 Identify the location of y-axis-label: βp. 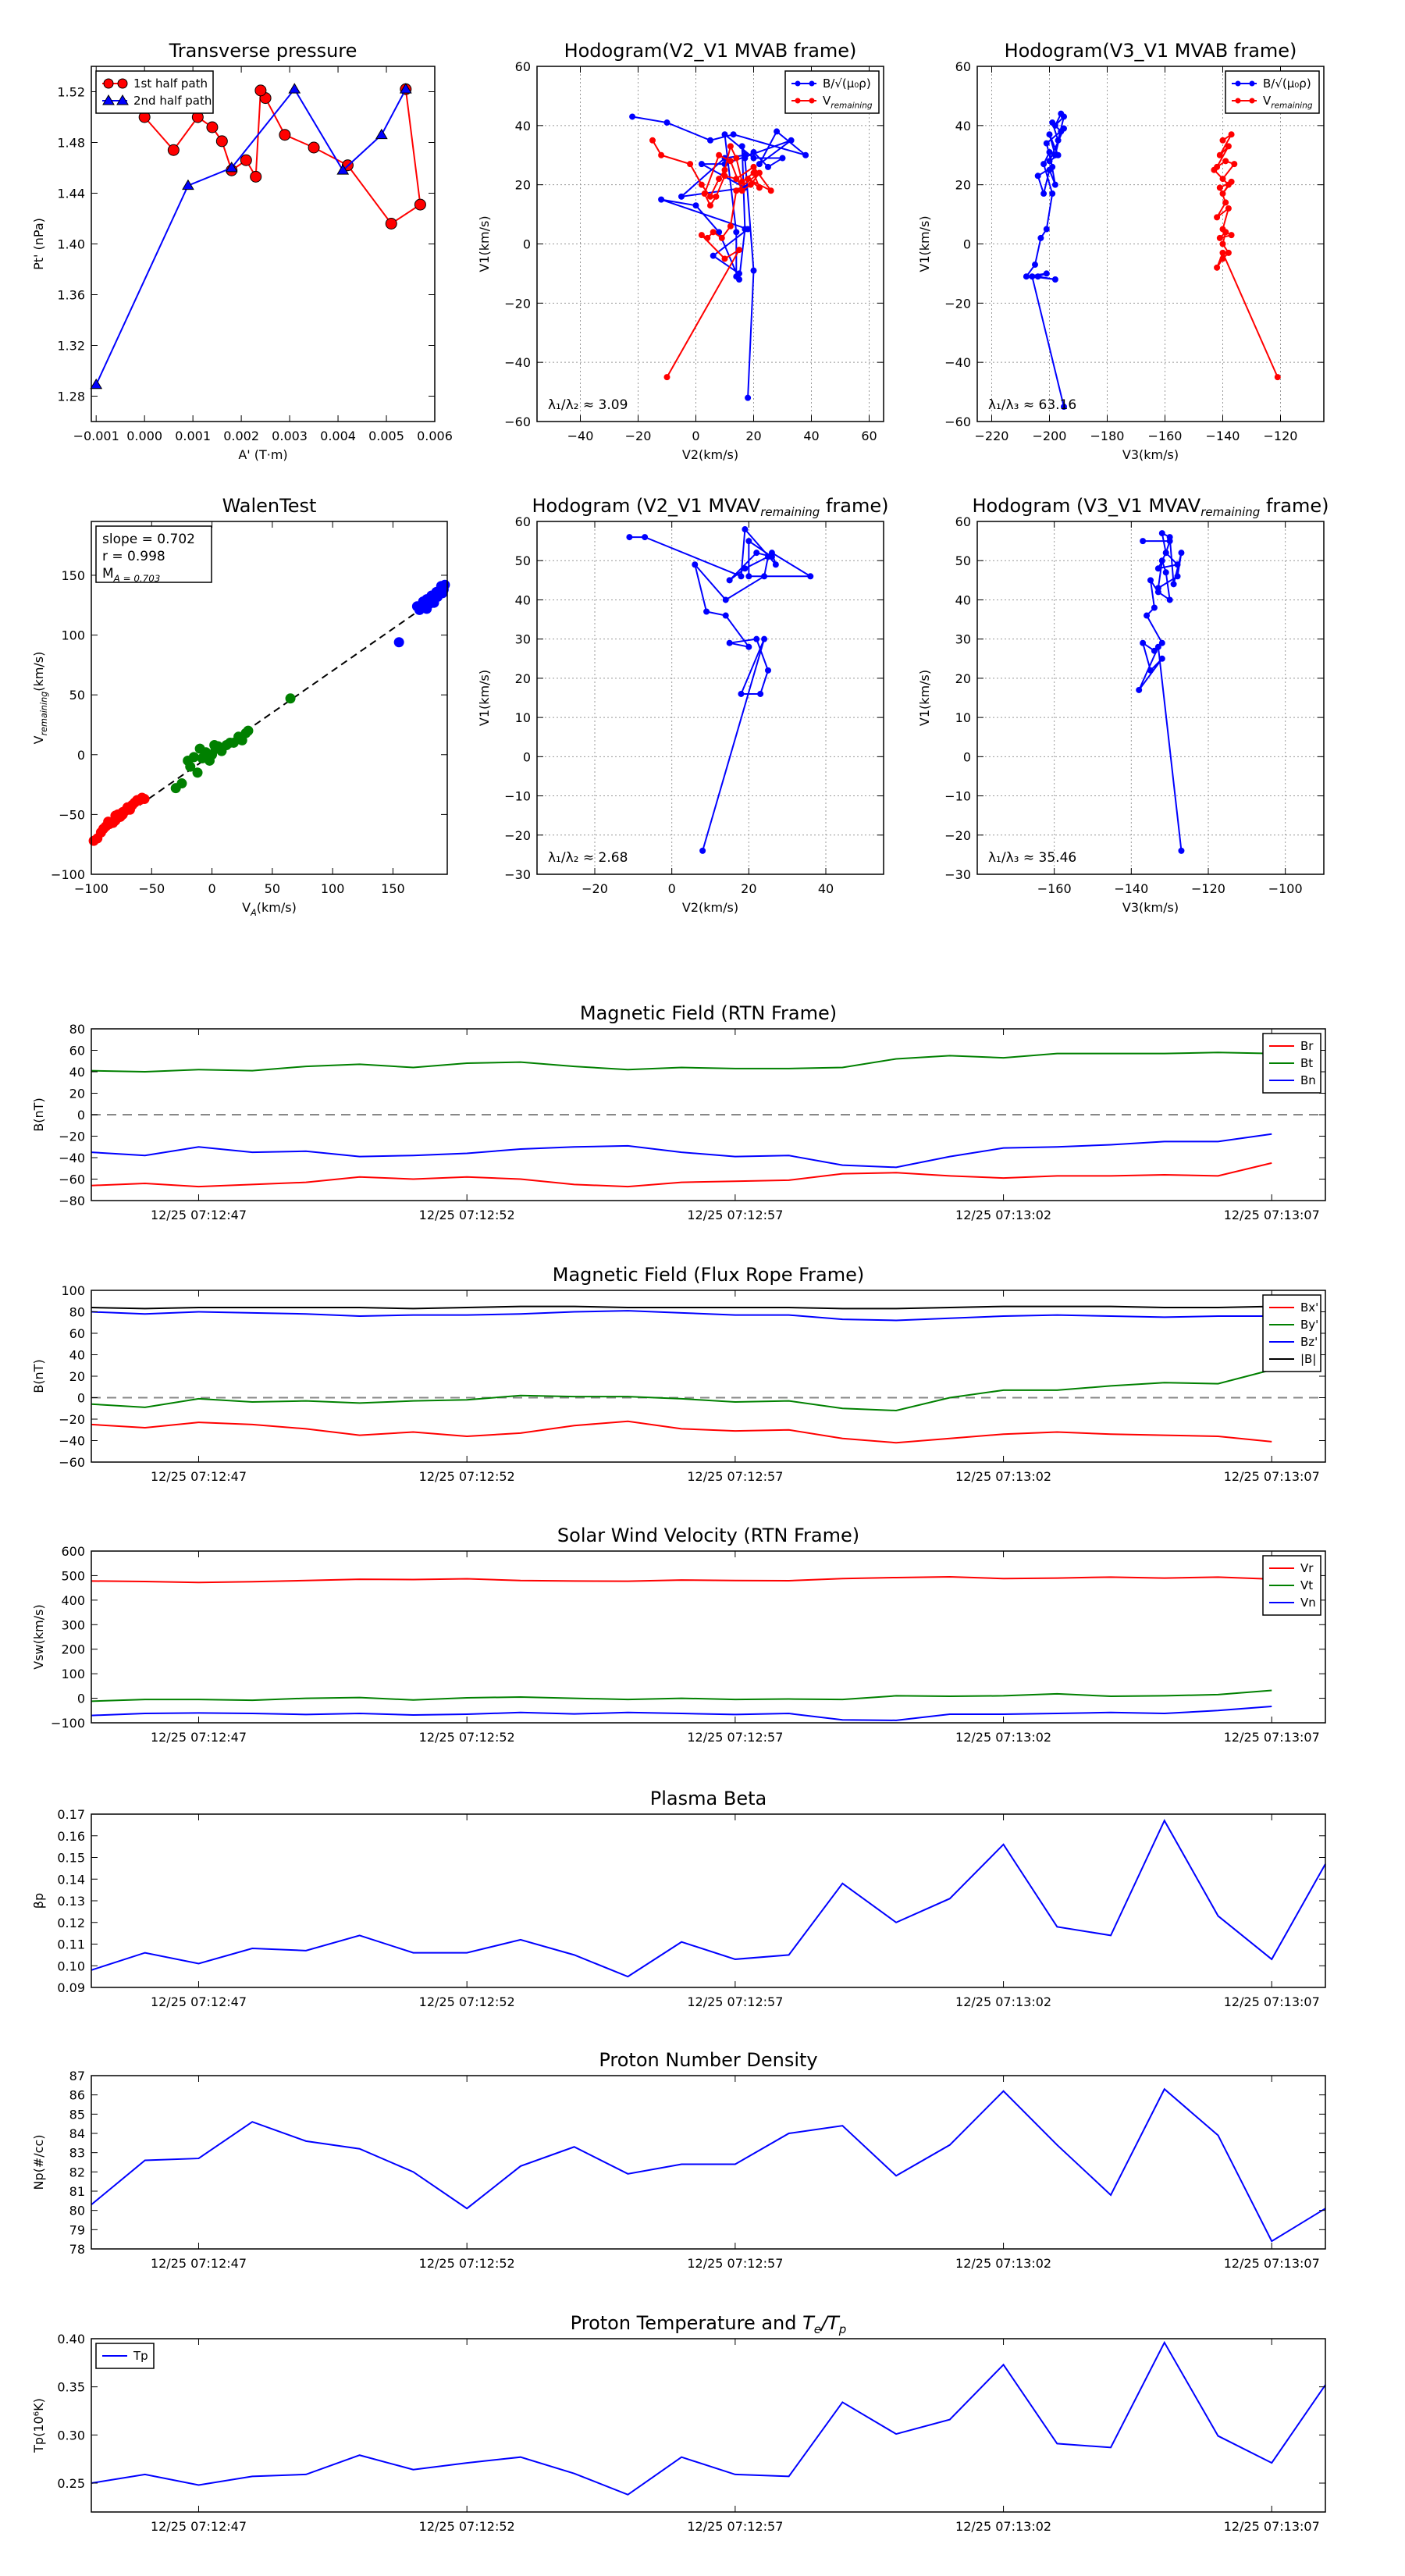
(38, 1901).